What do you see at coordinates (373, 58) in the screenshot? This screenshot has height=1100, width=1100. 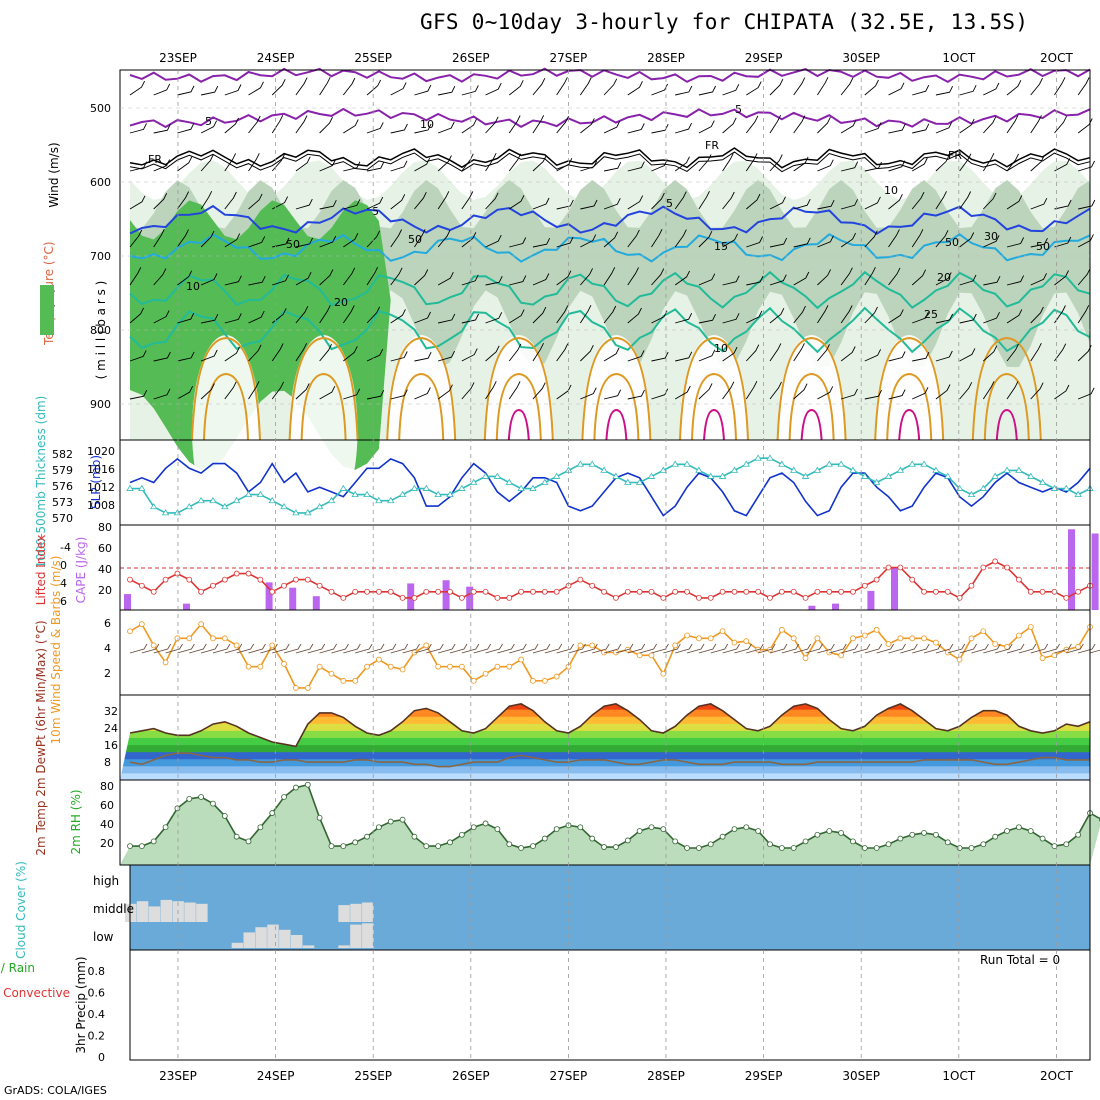 I see `date-label-top: 25SEP` at bounding box center [373, 58].